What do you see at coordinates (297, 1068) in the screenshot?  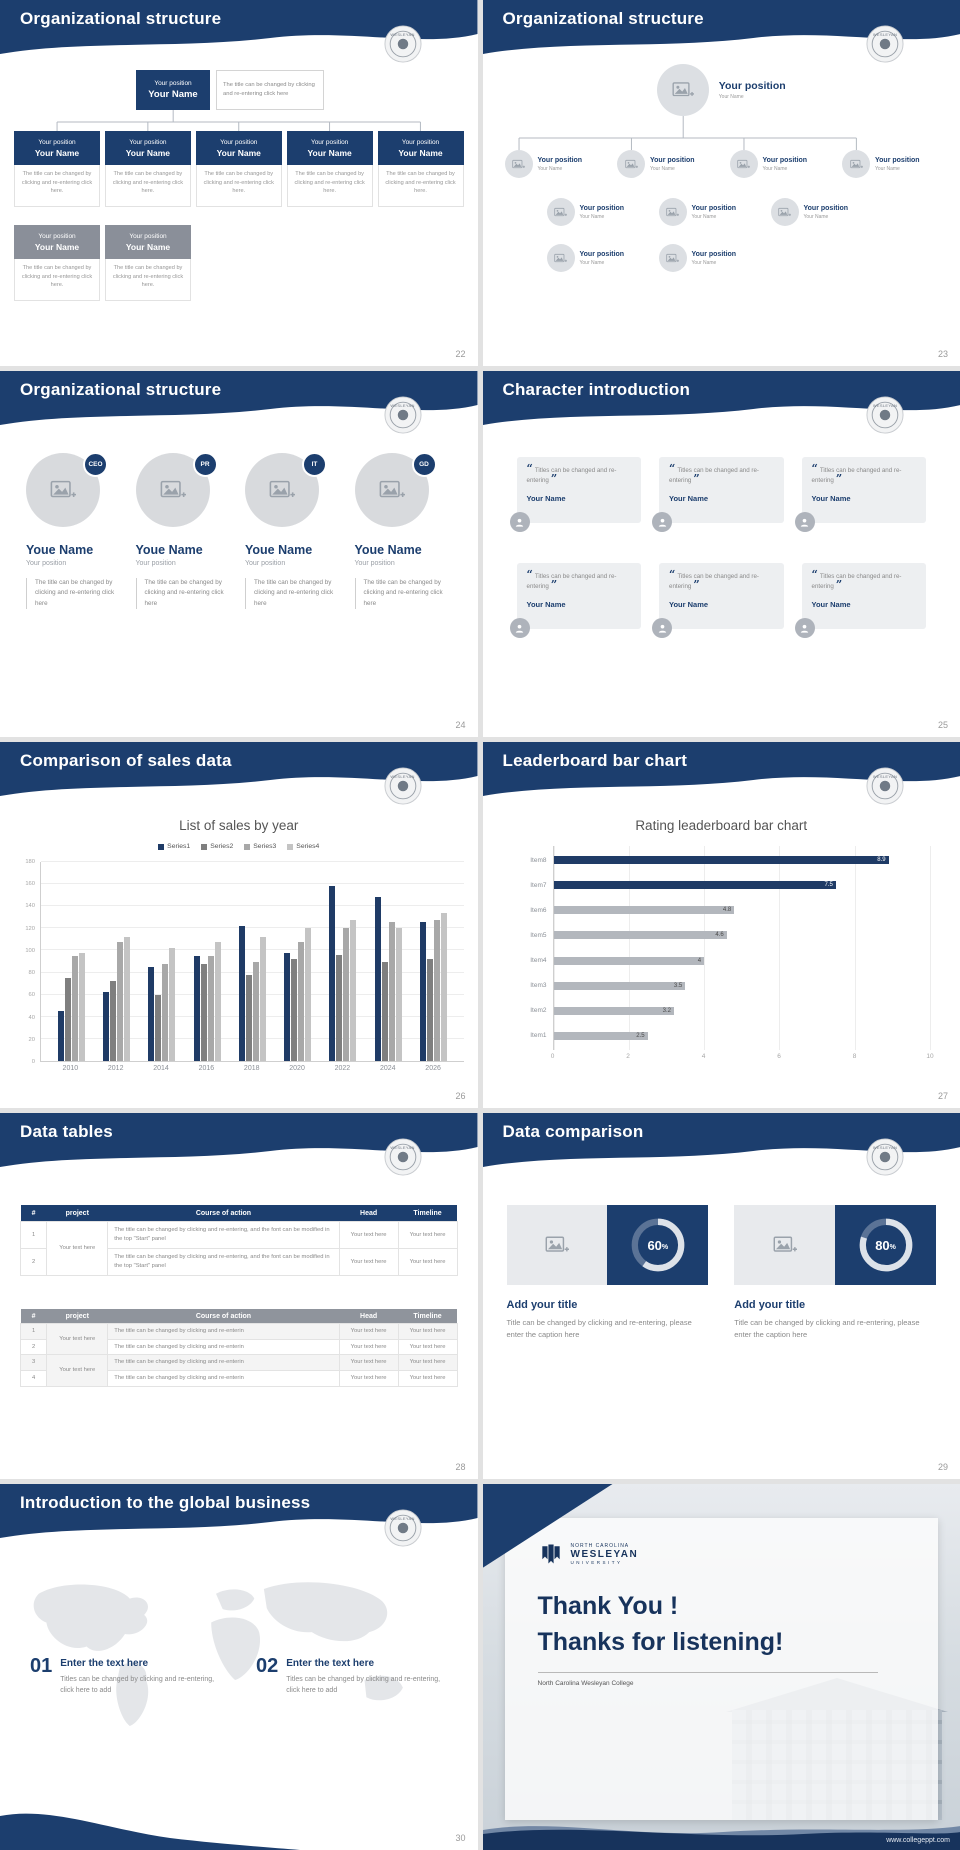 I see `x-tick-label: 2020` at bounding box center [297, 1068].